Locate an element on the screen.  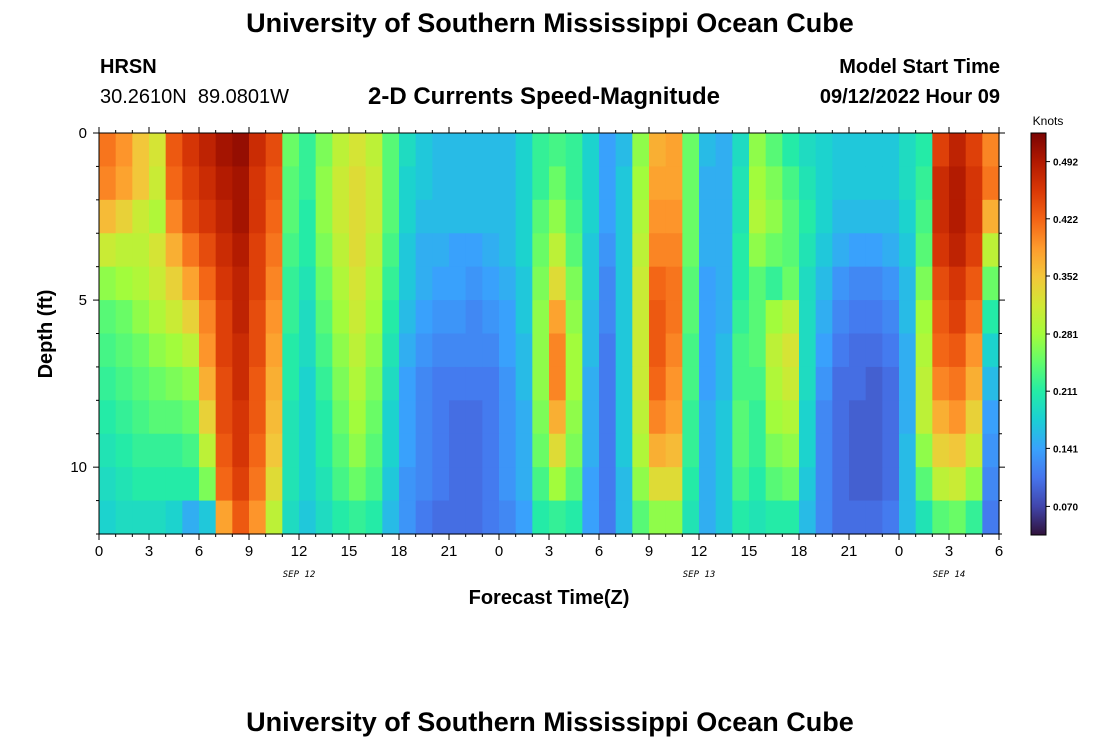
x-tick-label: 9 is located at coordinates (649, 551).